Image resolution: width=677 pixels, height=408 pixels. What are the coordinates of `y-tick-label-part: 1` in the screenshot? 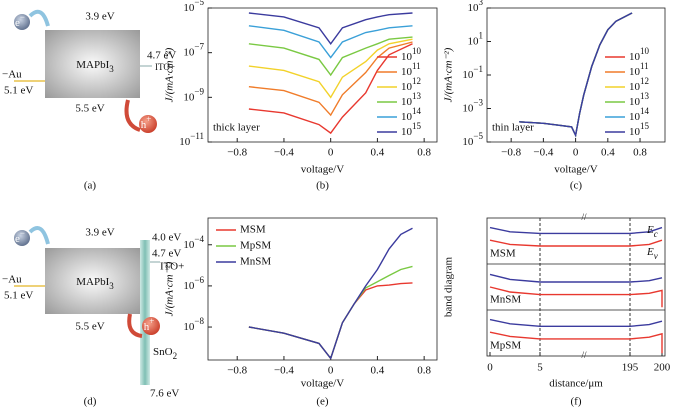 It's located at (481, 36).